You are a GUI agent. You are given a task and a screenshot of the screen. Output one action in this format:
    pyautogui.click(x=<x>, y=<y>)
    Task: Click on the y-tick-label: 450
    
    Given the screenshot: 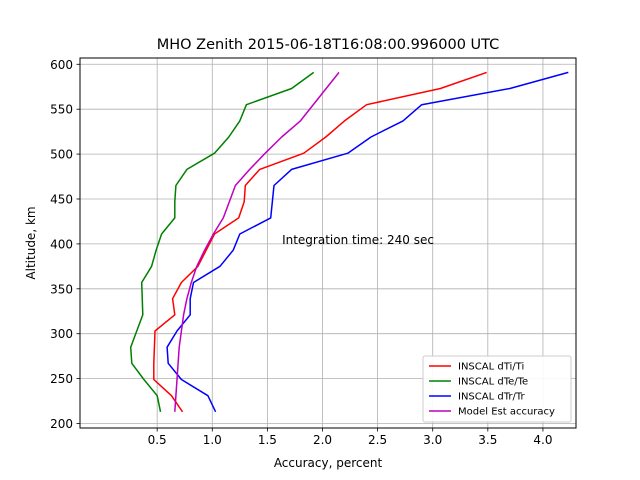 What is the action you would take?
    pyautogui.click(x=61, y=199)
    